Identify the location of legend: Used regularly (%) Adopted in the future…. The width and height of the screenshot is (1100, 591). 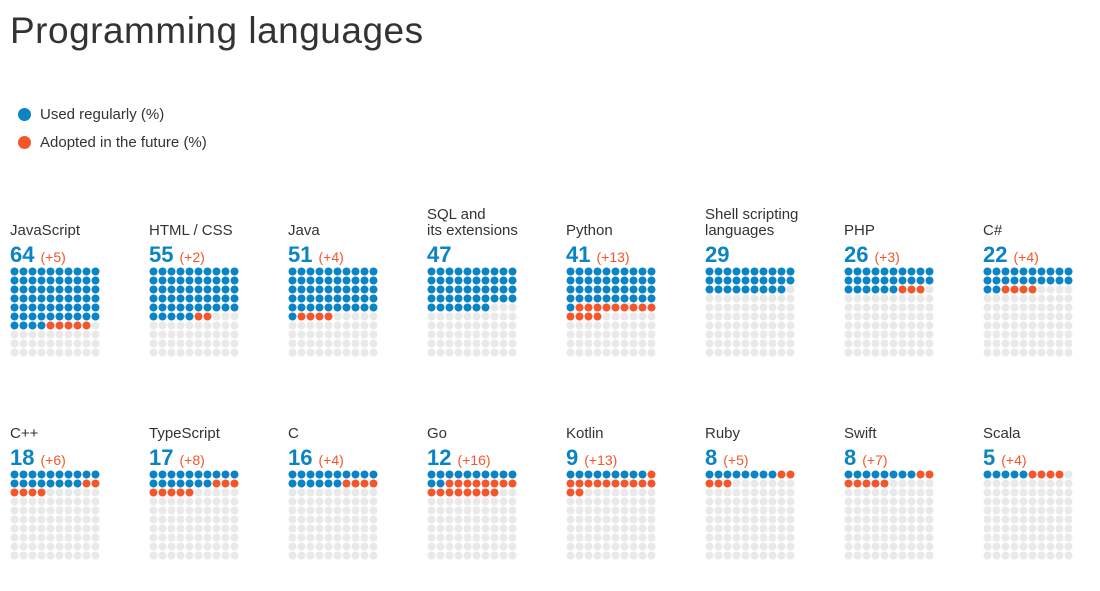
(112, 128).